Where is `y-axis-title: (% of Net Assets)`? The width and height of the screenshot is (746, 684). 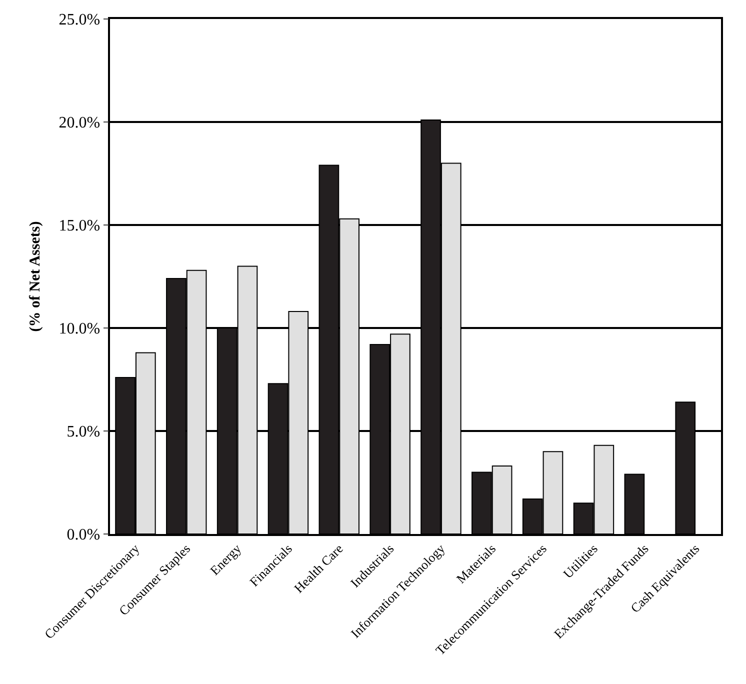 y-axis-title: (% of Net Assets) is located at coordinates (35, 276).